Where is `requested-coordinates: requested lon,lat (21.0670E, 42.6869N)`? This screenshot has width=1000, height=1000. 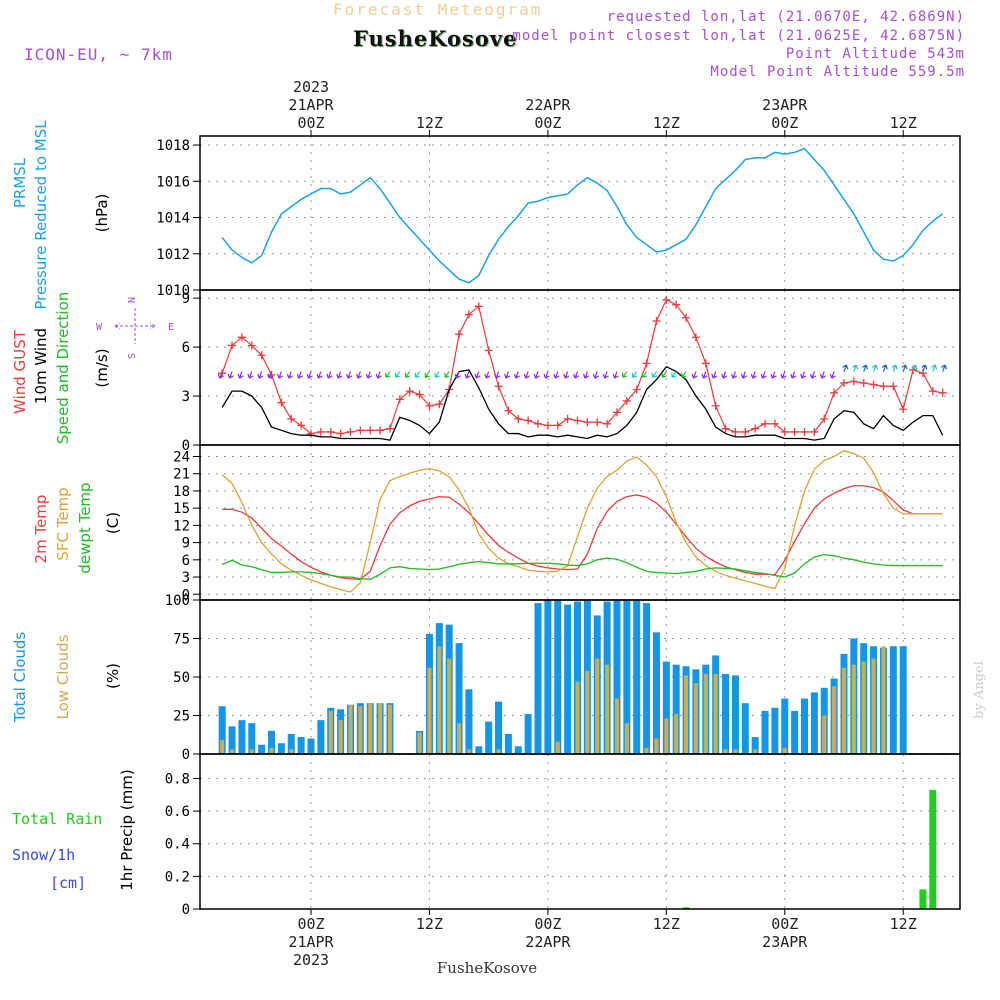
requested-coordinates: requested lon,lat (21.0670E, 42.6869N) is located at coordinates (785, 17).